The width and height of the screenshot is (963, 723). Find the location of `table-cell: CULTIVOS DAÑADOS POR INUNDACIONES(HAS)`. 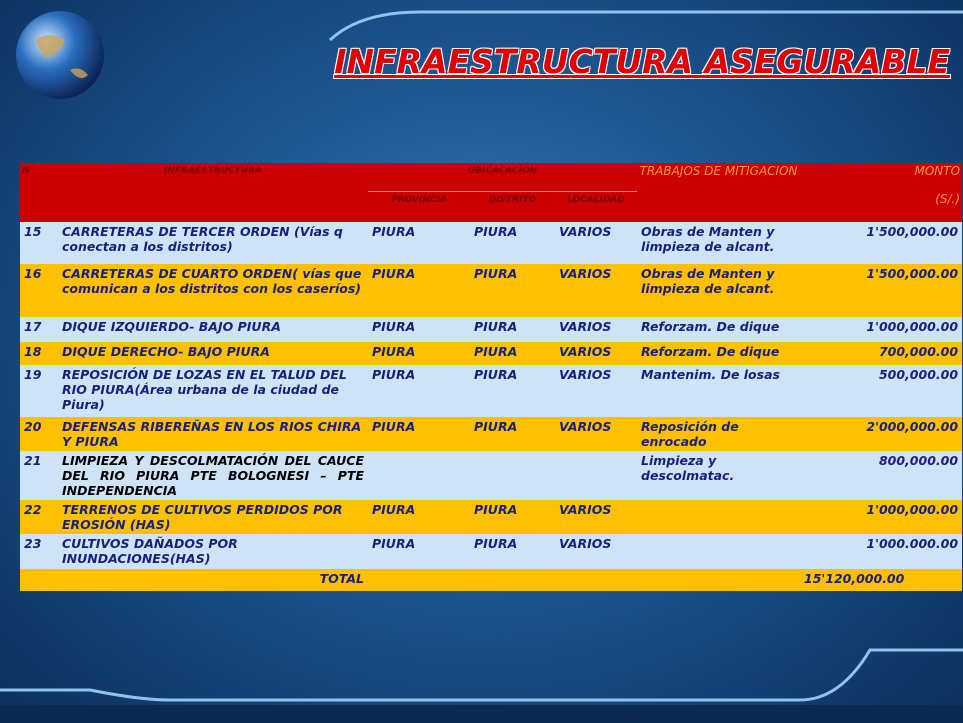

table-cell: CULTIVOS DAÑADOS POR INUNDACIONES(HAS) is located at coordinates (213, 551).